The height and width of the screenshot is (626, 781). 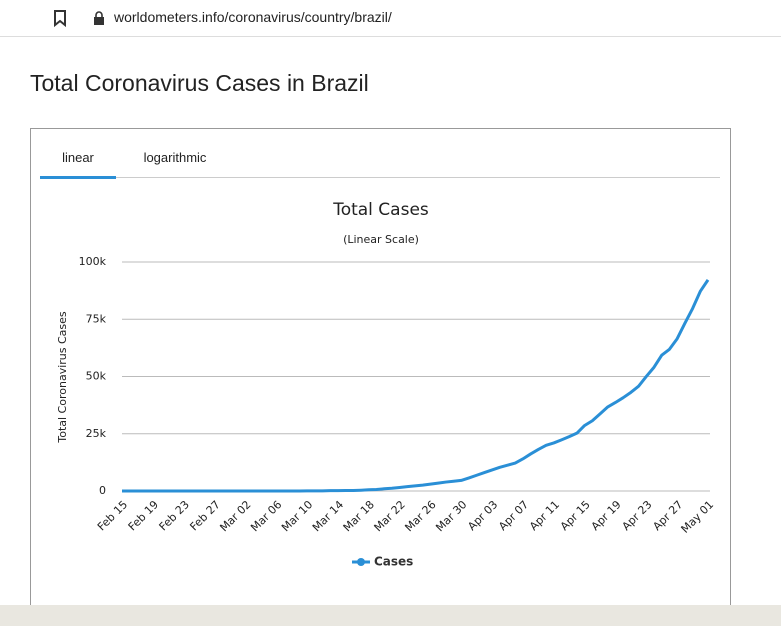 What do you see at coordinates (96, 433) in the screenshot?
I see `y-tick-label: 25k` at bounding box center [96, 433].